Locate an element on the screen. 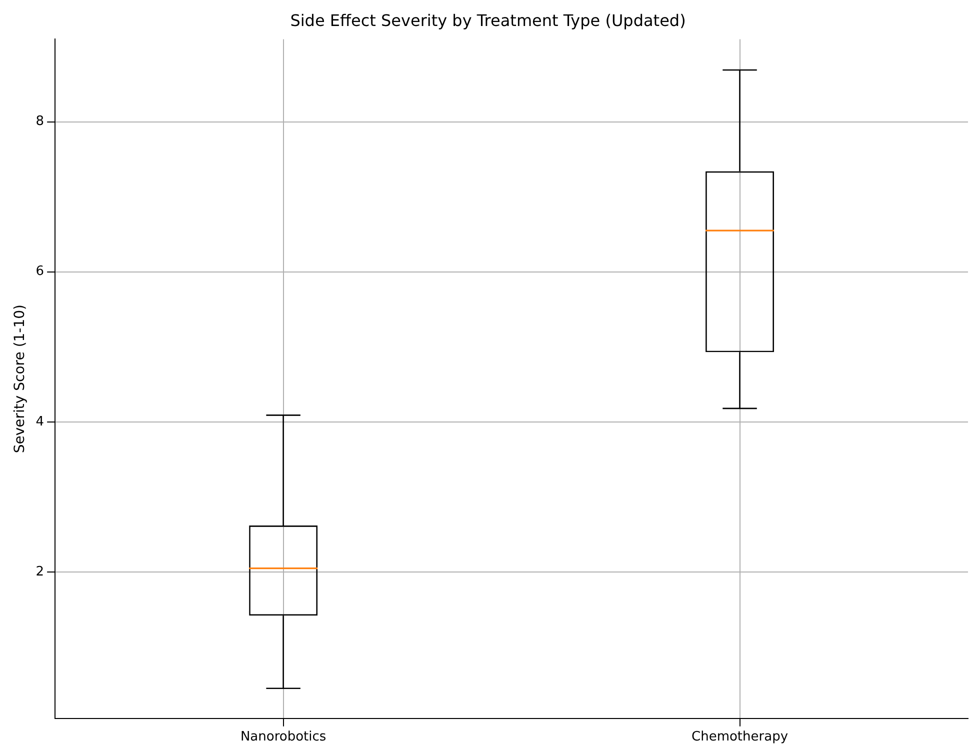 The image size is (980, 756). y-tick-label: 8 is located at coordinates (40, 122).